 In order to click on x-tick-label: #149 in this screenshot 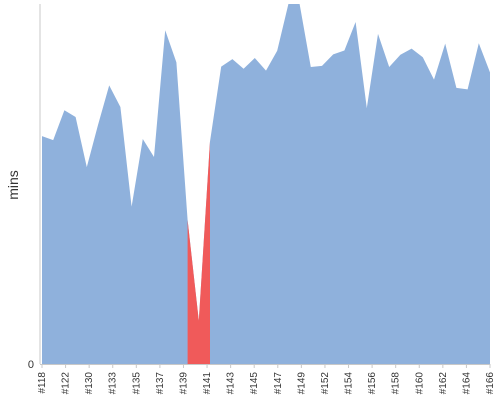, I will do `click(301, 383)`.